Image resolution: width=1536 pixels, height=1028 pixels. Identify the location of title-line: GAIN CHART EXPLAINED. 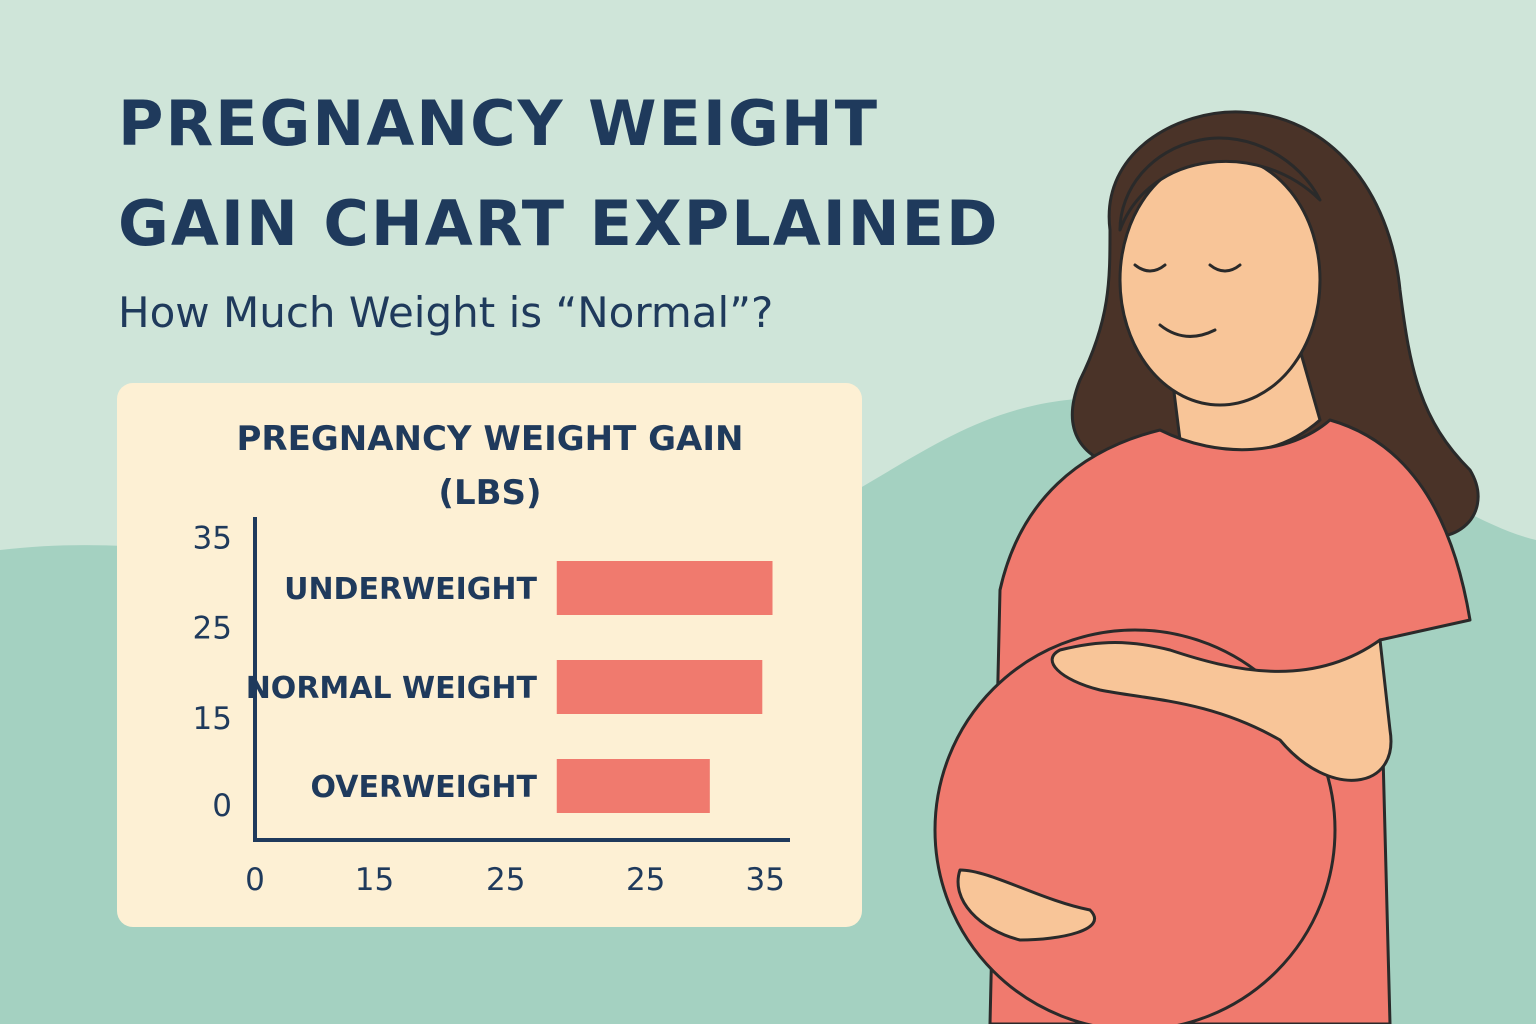
(558, 223).